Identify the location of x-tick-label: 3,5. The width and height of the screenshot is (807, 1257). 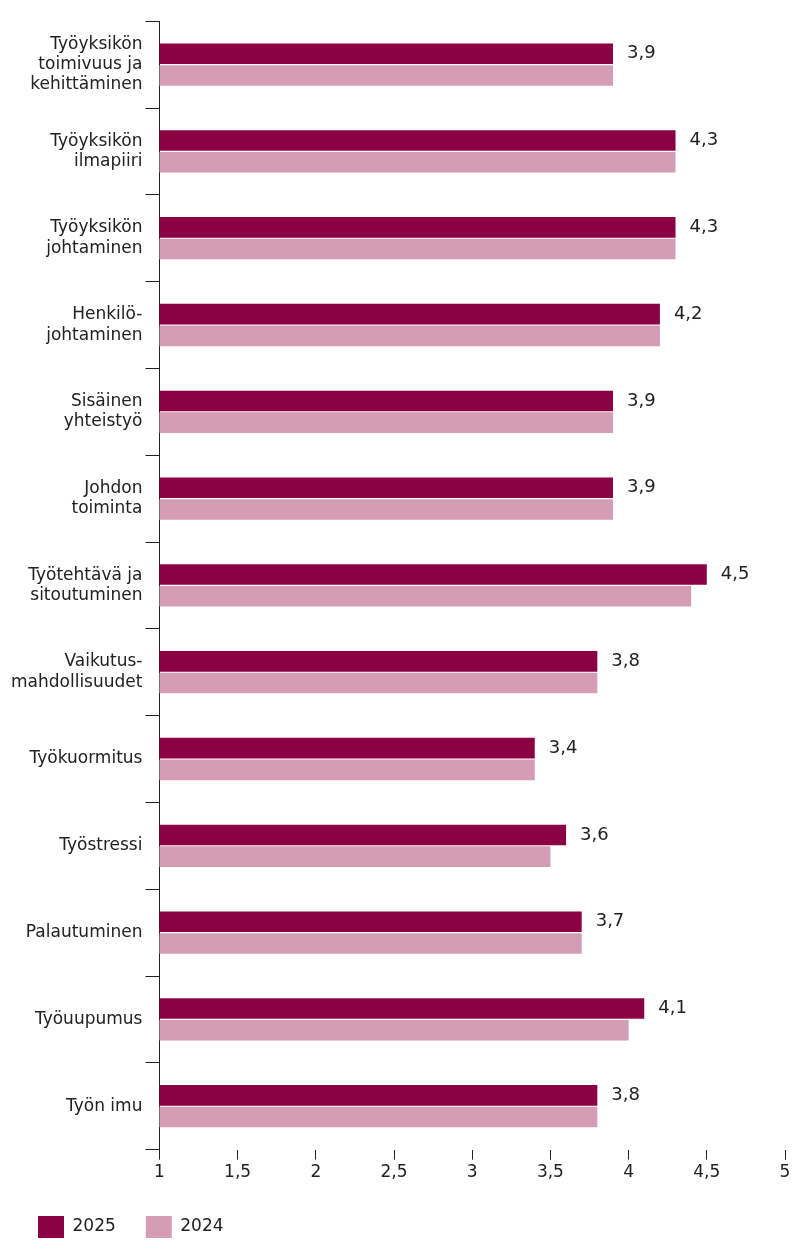
(550, 1171).